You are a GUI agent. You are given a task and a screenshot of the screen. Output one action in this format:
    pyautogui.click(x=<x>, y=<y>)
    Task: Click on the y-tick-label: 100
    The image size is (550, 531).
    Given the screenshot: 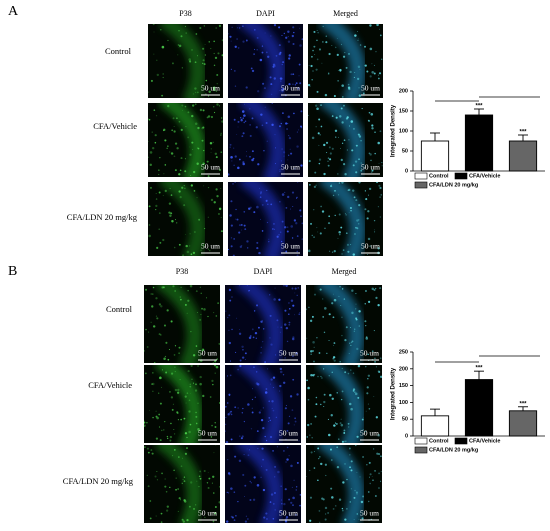 What is the action you would take?
    pyautogui.click(x=403, y=403)
    